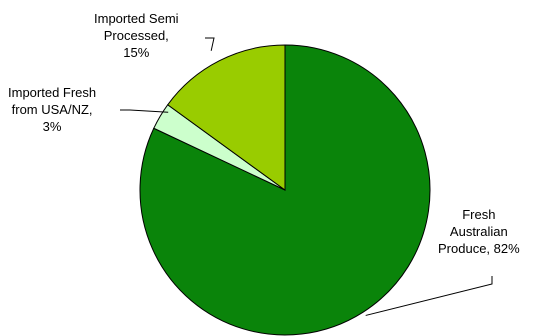 Image resolution: width=554 pixels, height=336 pixels. I want to click on slice-label-line: Australian, so click(478, 231).